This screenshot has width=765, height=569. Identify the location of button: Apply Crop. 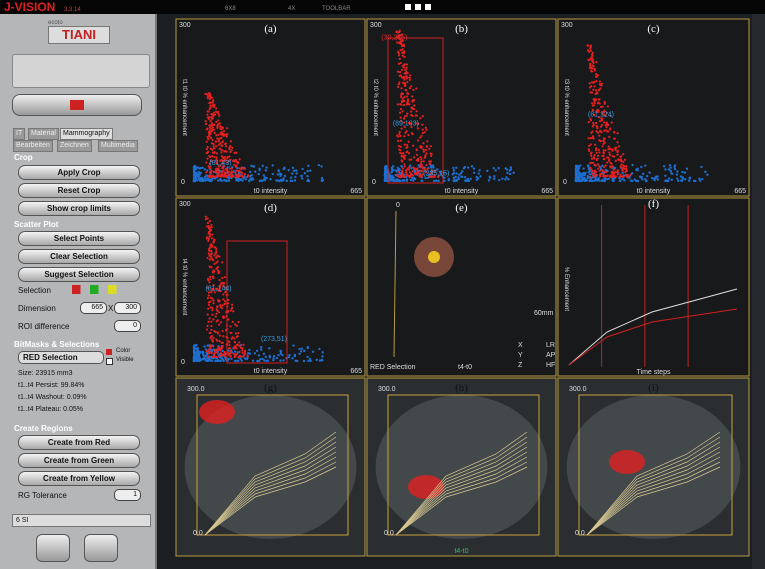
(79, 172).